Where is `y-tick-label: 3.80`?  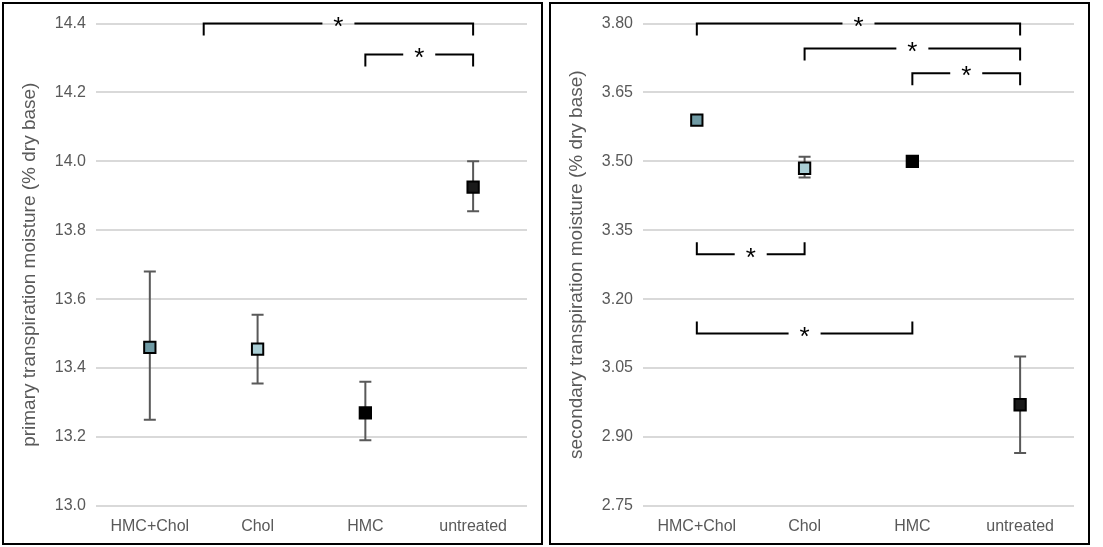
y-tick-label: 3.80 is located at coordinates (617, 23).